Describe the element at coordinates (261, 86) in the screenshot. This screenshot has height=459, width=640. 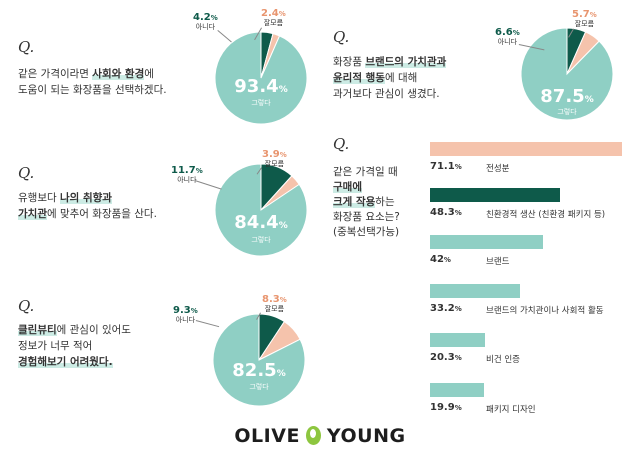
I see `main-percentage: 93.4%` at that location.